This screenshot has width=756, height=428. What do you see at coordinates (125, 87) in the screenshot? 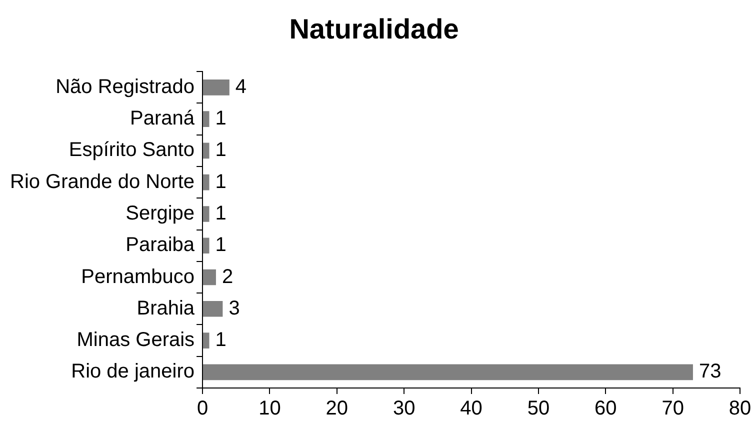
I see `y-tick-label: Não Registrado` at bounding box center [125, 87].